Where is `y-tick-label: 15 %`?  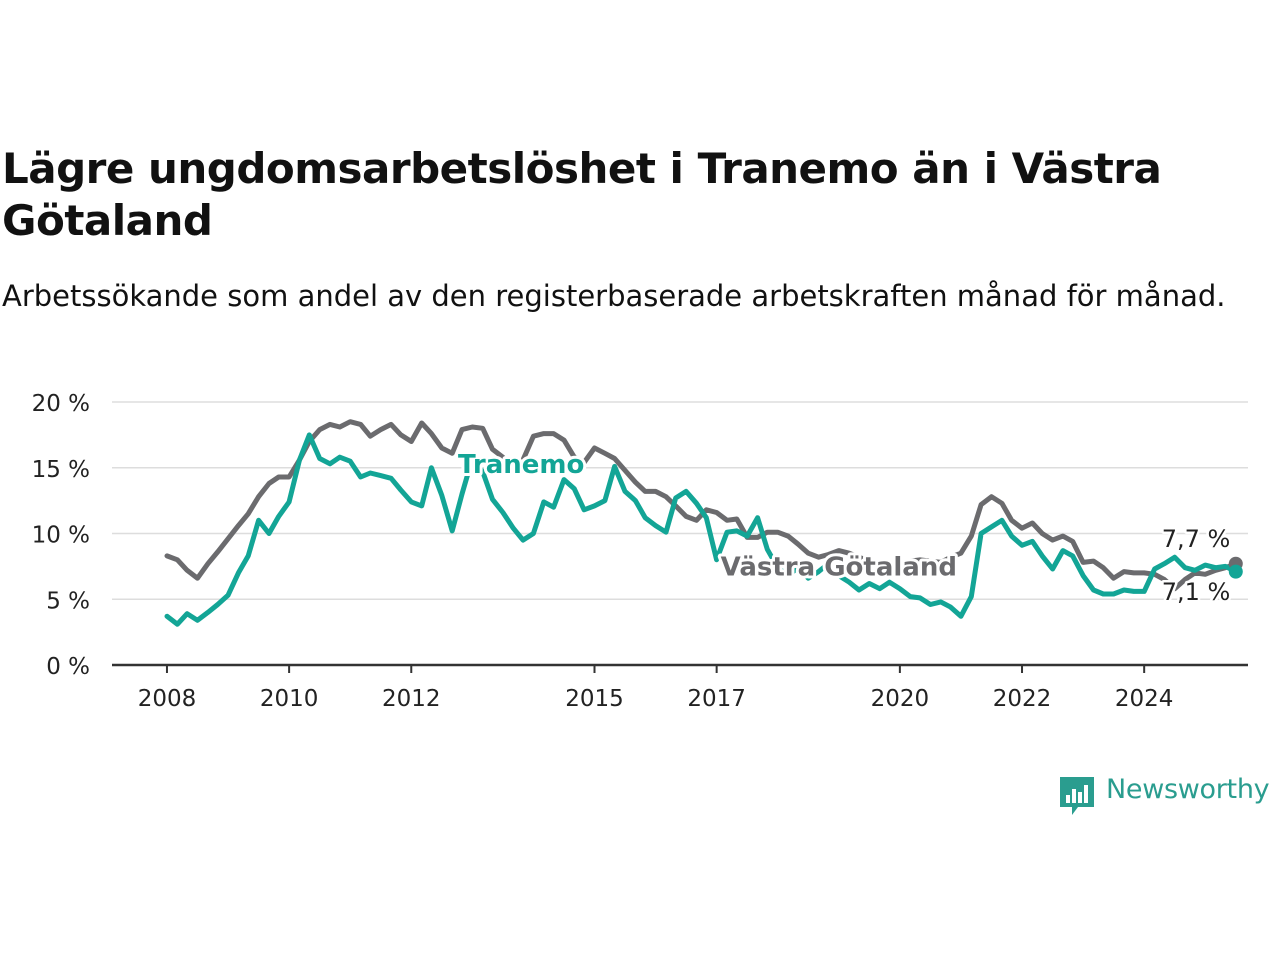
y-tick-label: 15 % is located at coordinates (61, 470).